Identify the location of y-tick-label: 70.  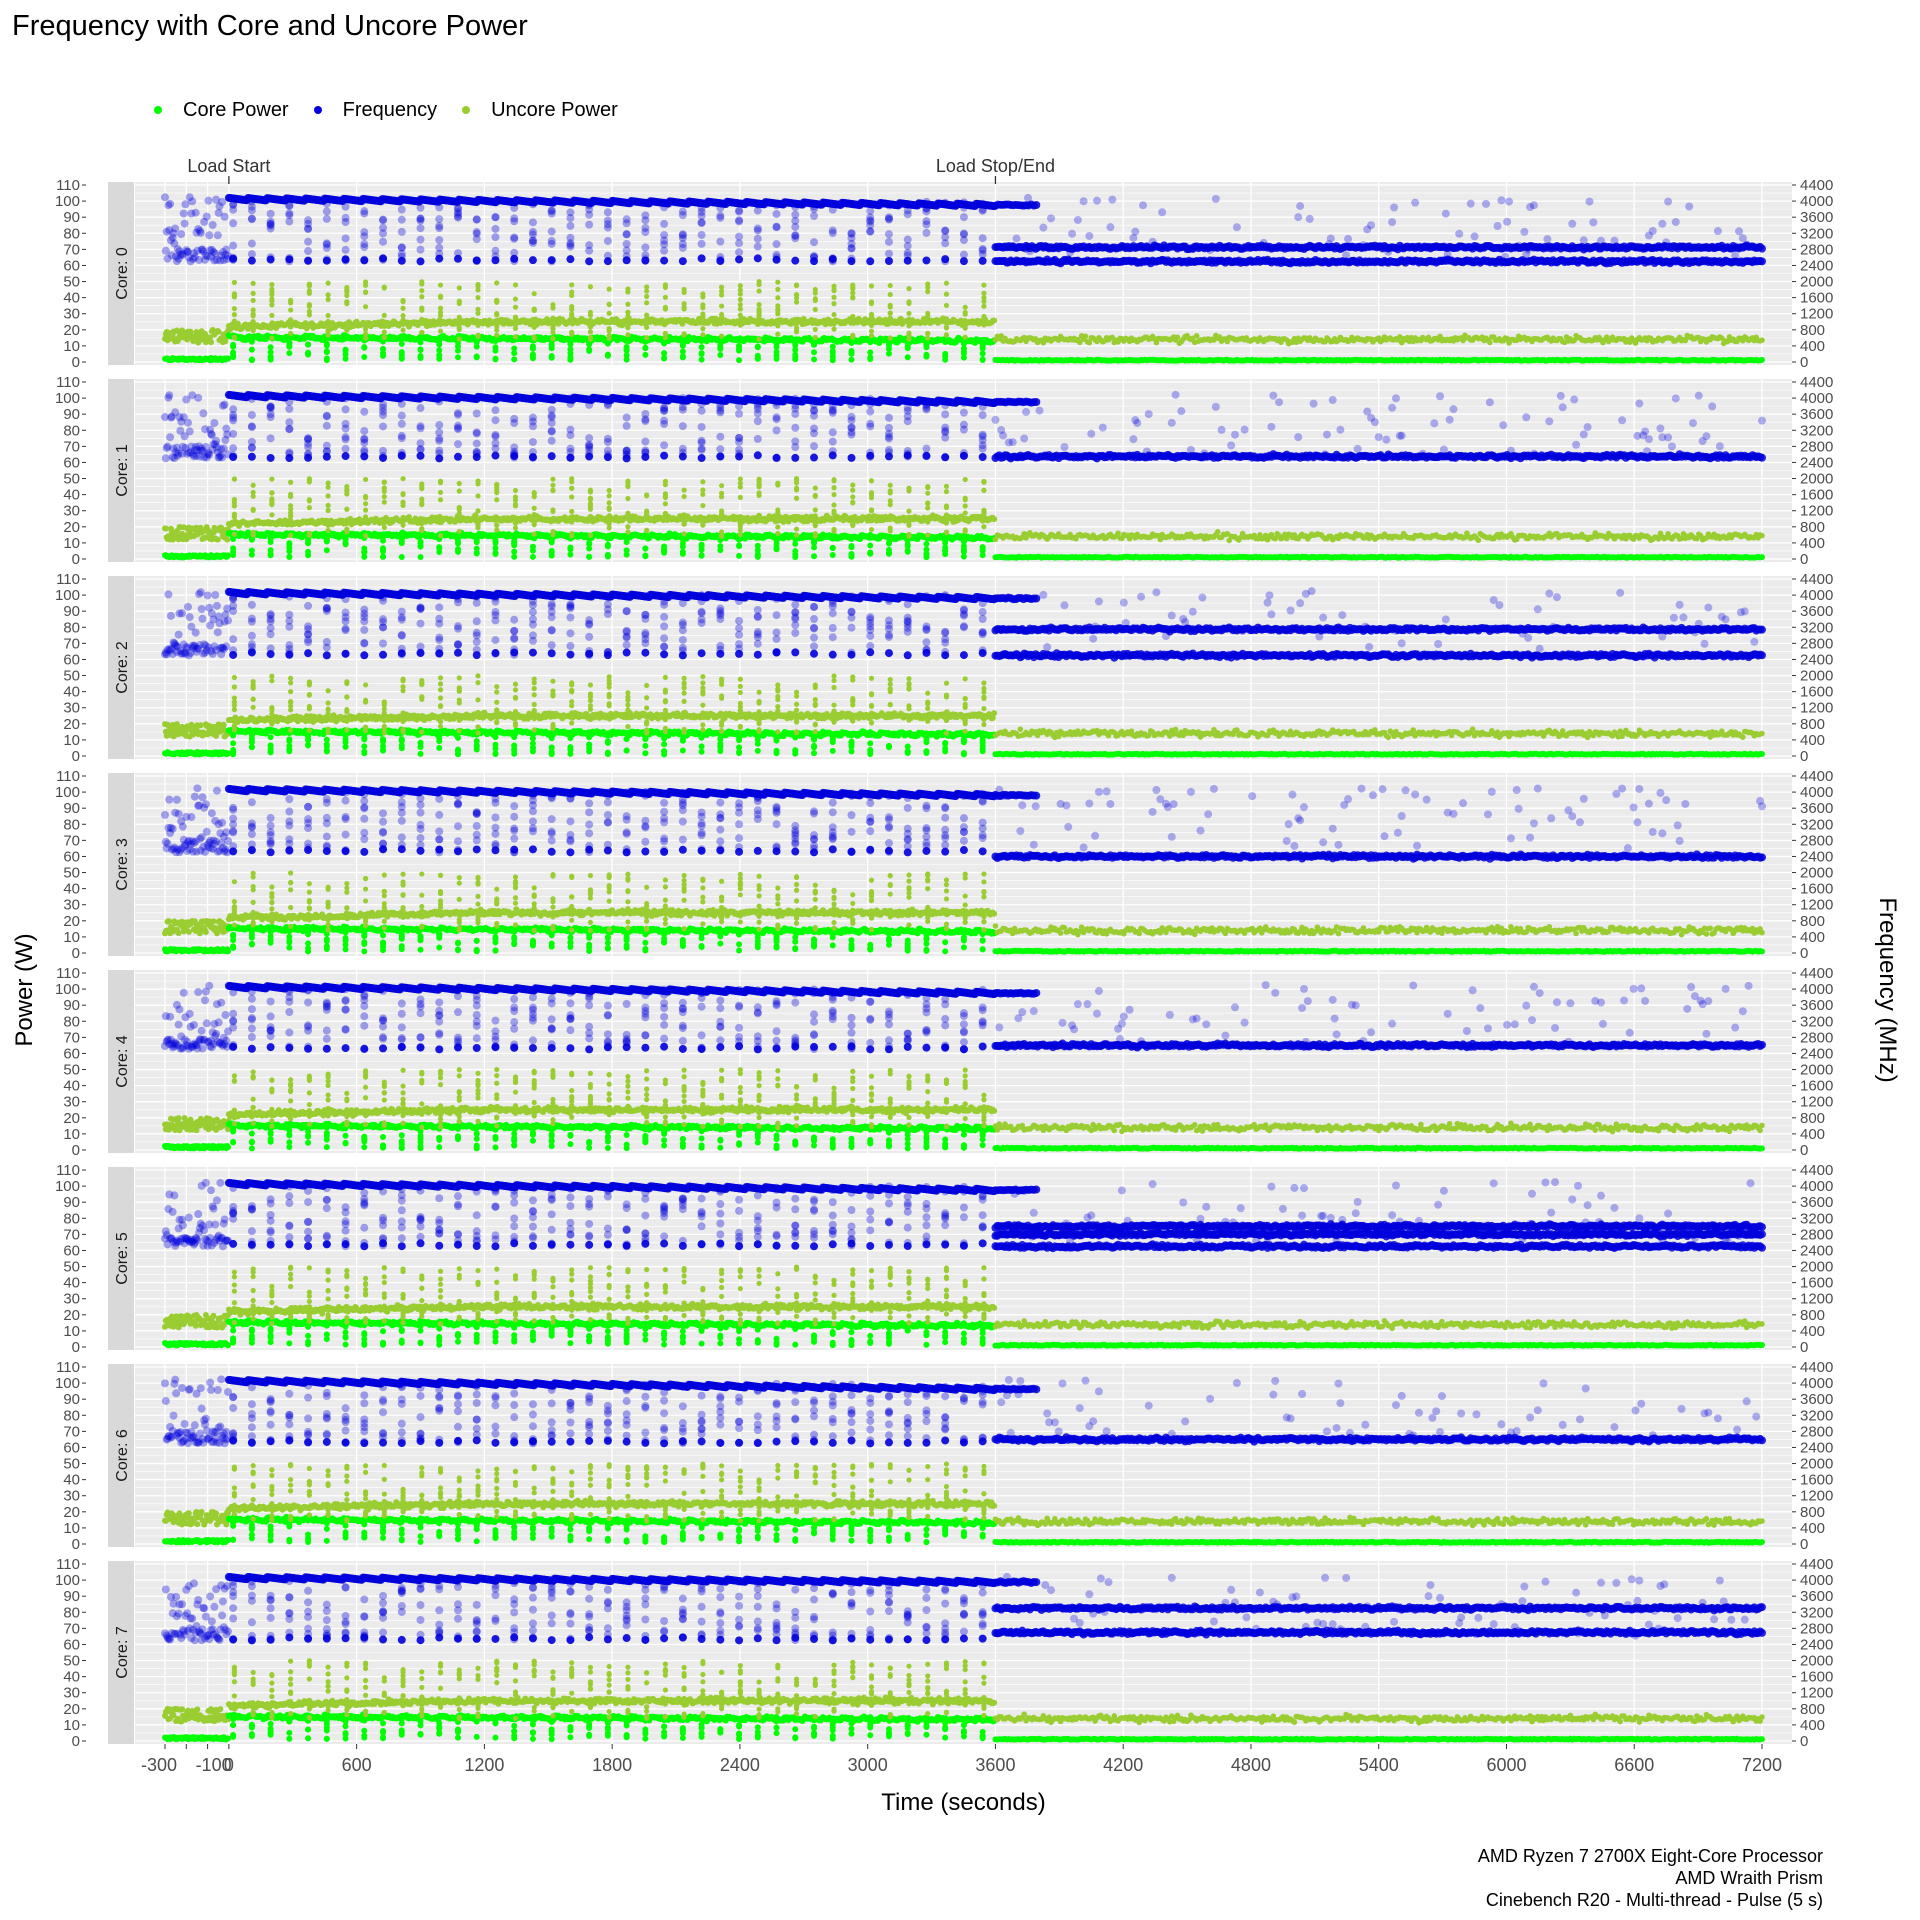
(71, 249).